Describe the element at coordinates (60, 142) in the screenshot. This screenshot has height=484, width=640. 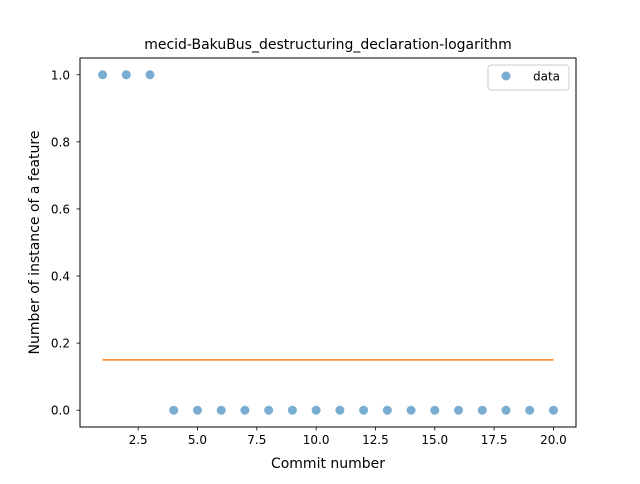
I see `y-tick-label: 0.8` at that location.